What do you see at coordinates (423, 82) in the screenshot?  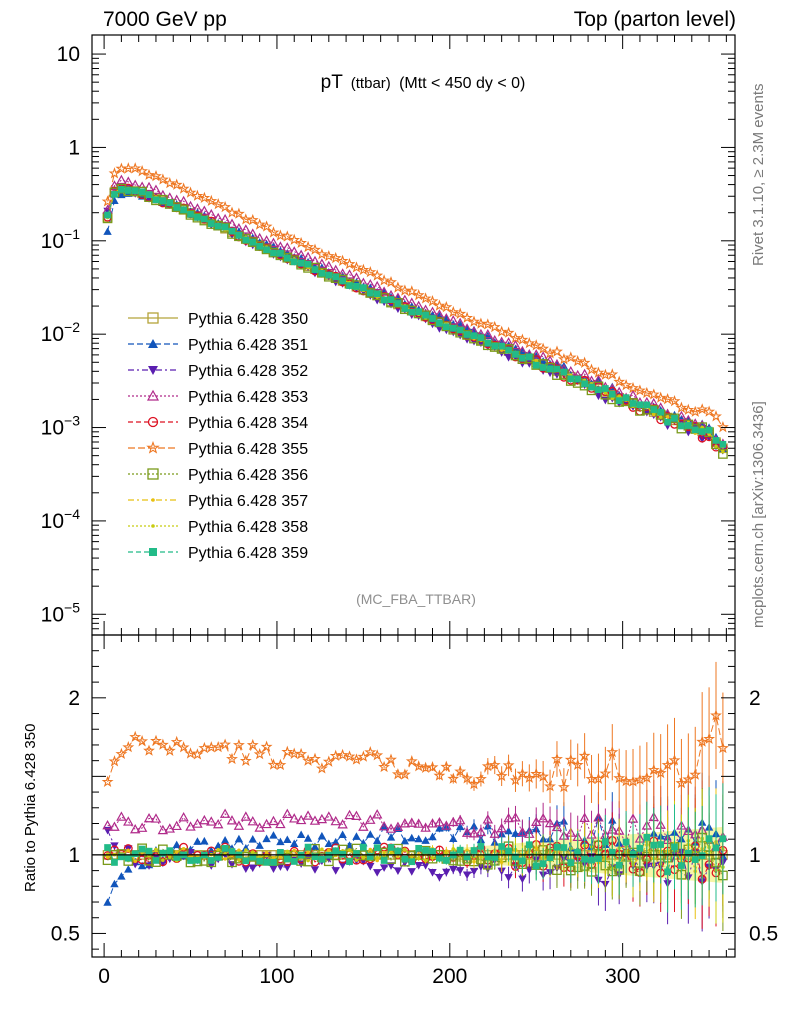 I see `chart-title: pT (ttbar) (Mtt < 450 dy < 0)` at bounding box center [423, 82].